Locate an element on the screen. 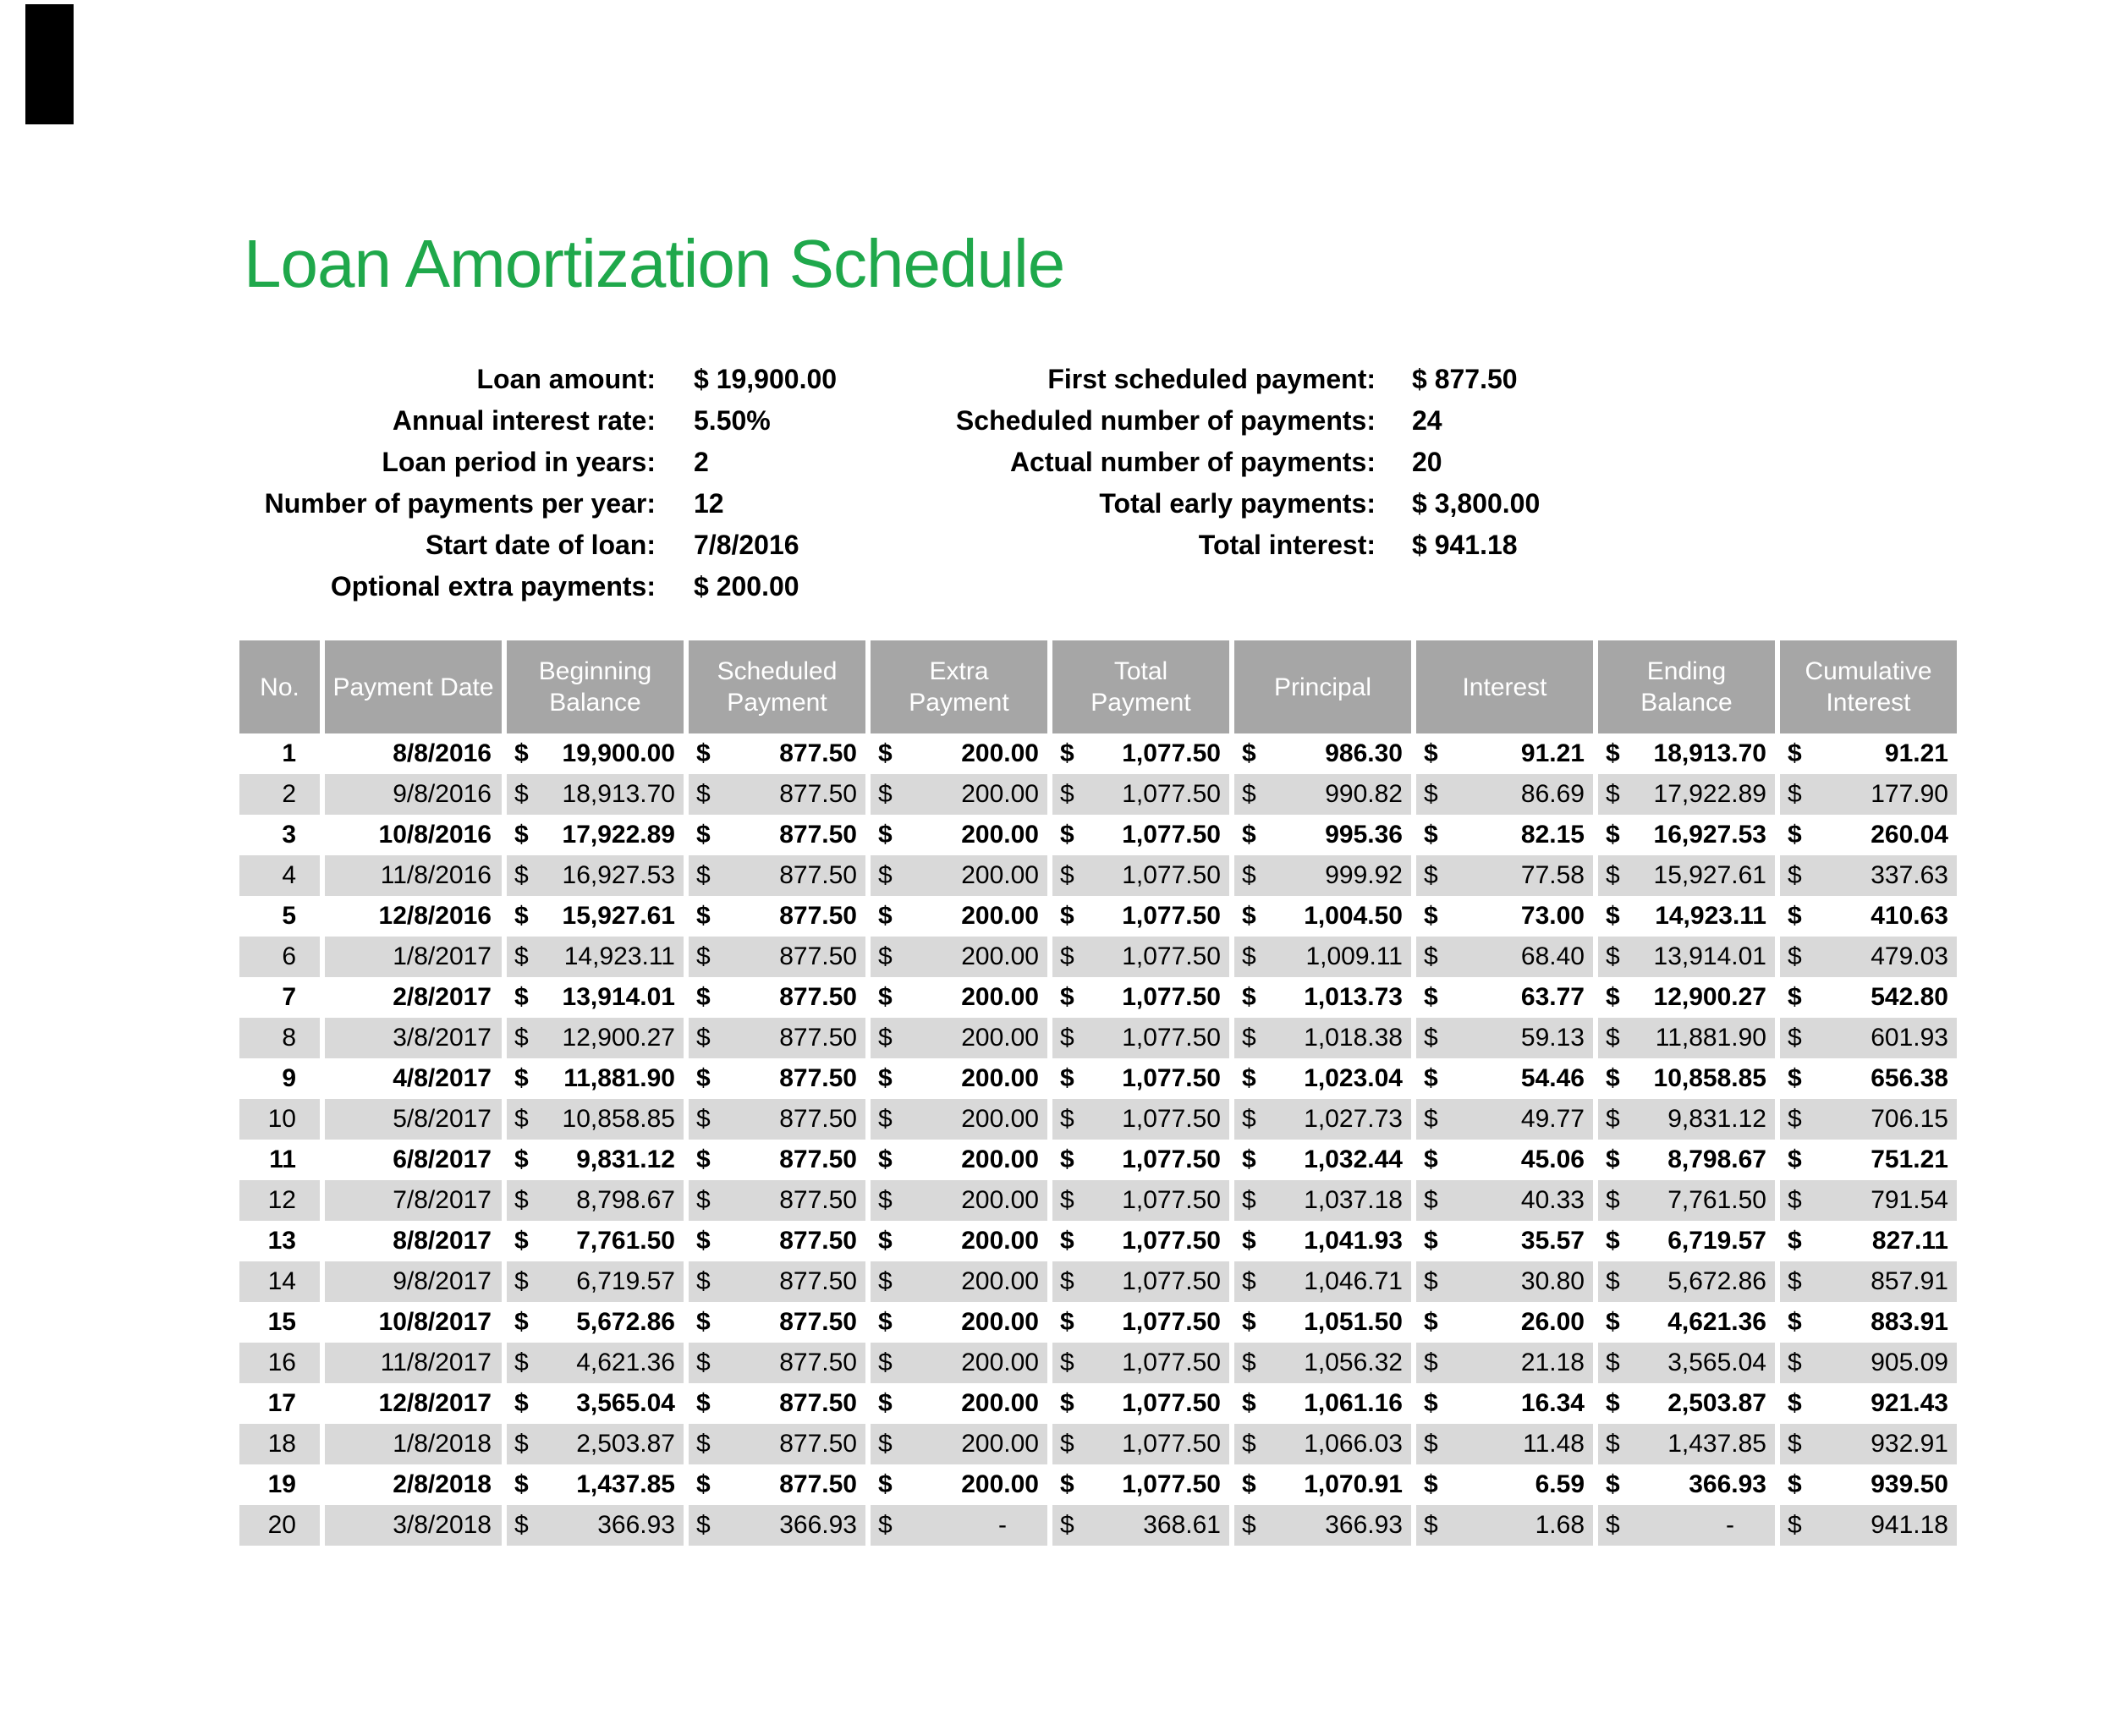 Image resolution: width=2115 pixels, height=1736 pixels. money-cell: $12,900.27 is located at coordinates (1686, 997).